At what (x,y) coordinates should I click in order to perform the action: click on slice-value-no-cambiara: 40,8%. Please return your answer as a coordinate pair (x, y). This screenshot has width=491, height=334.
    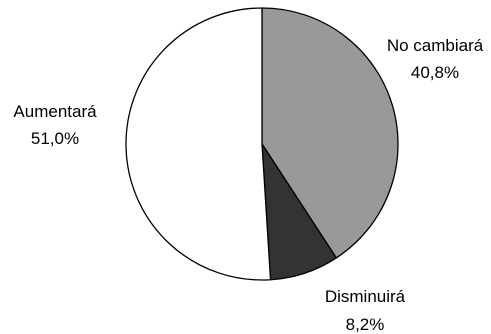
    Looking at the image, I should click on (435, 72).